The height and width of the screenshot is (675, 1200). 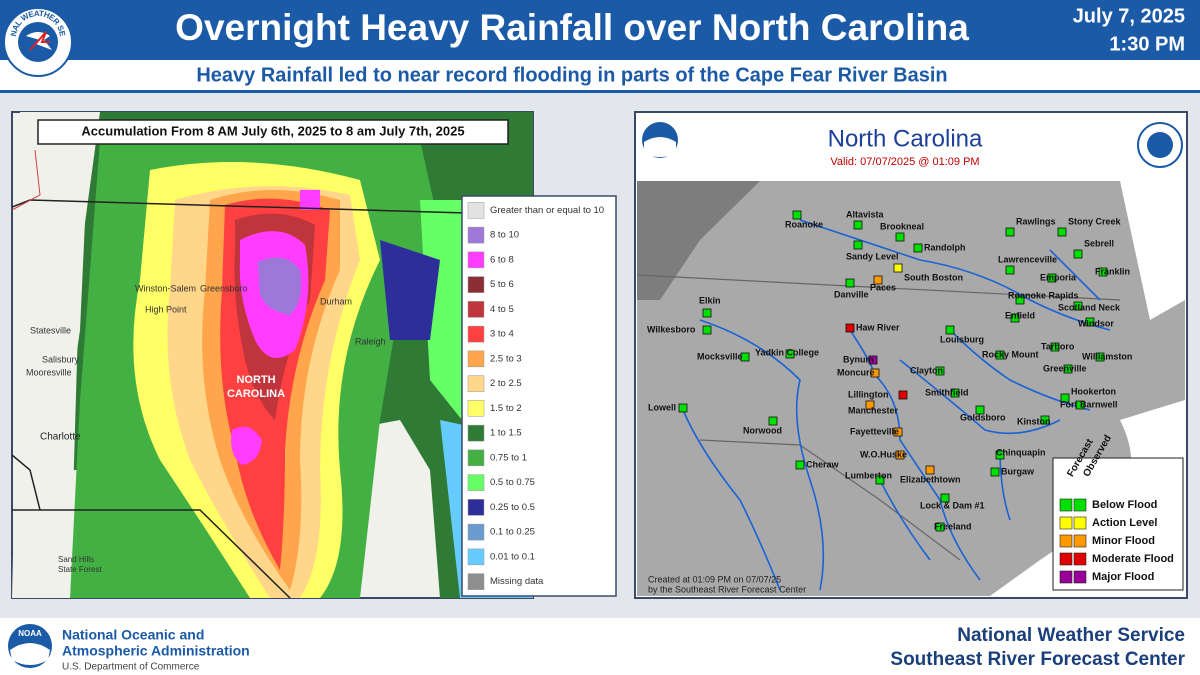 What do you see at coordinates (502, 259) in the screenshot?
I see `legend-label: 6 to 8` at bounding box center [502, 259].